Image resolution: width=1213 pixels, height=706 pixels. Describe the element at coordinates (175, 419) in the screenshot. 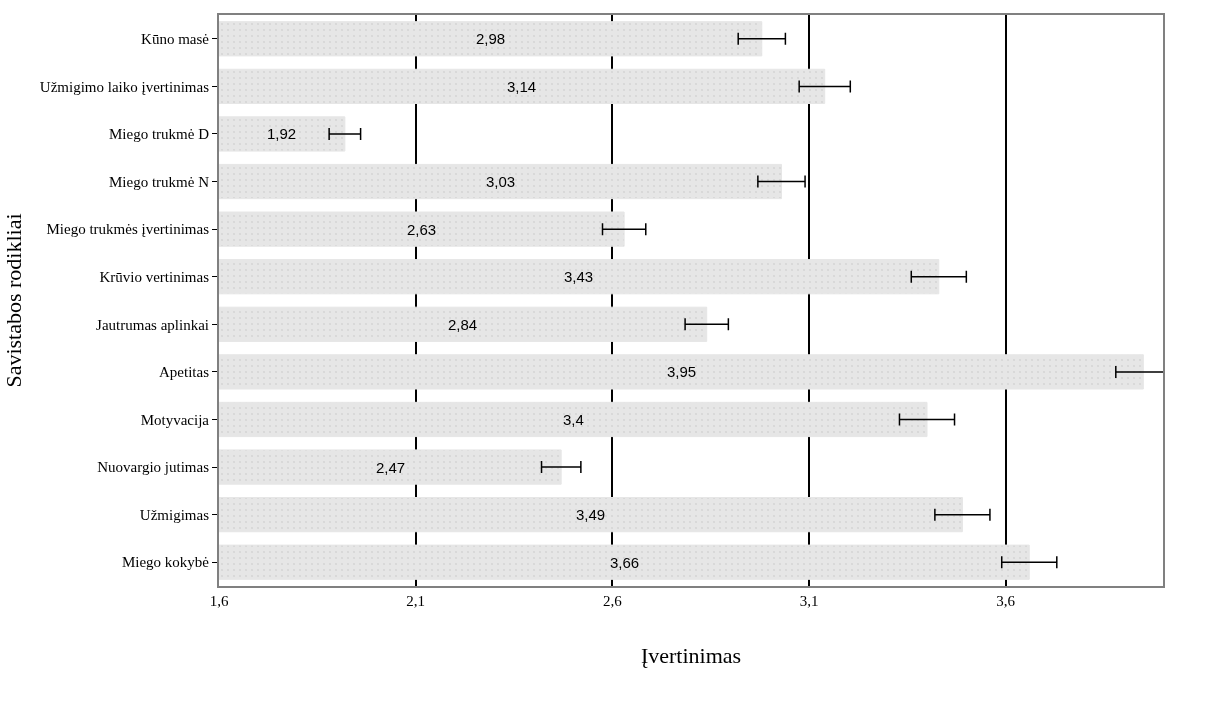

I see `y-tick-label: Motyvacija` at that location.